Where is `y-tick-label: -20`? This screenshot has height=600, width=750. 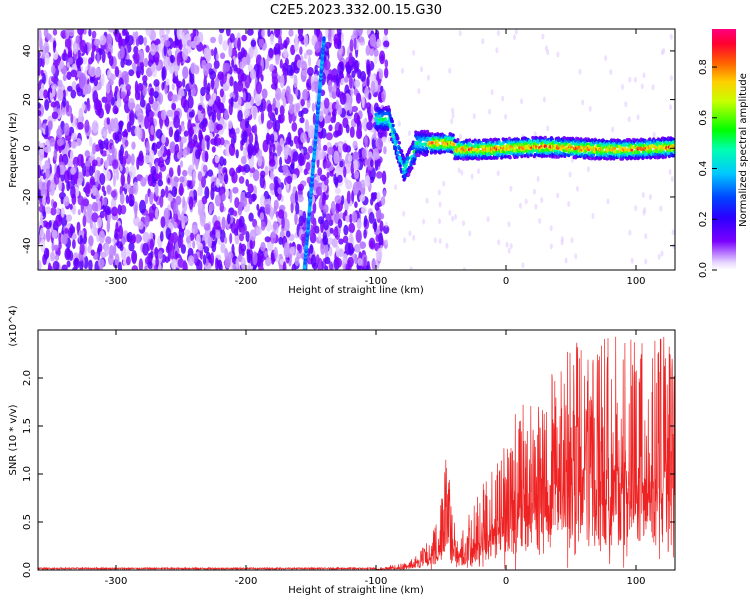 y-tick-label: -20 is located at coordinates (27, 197).